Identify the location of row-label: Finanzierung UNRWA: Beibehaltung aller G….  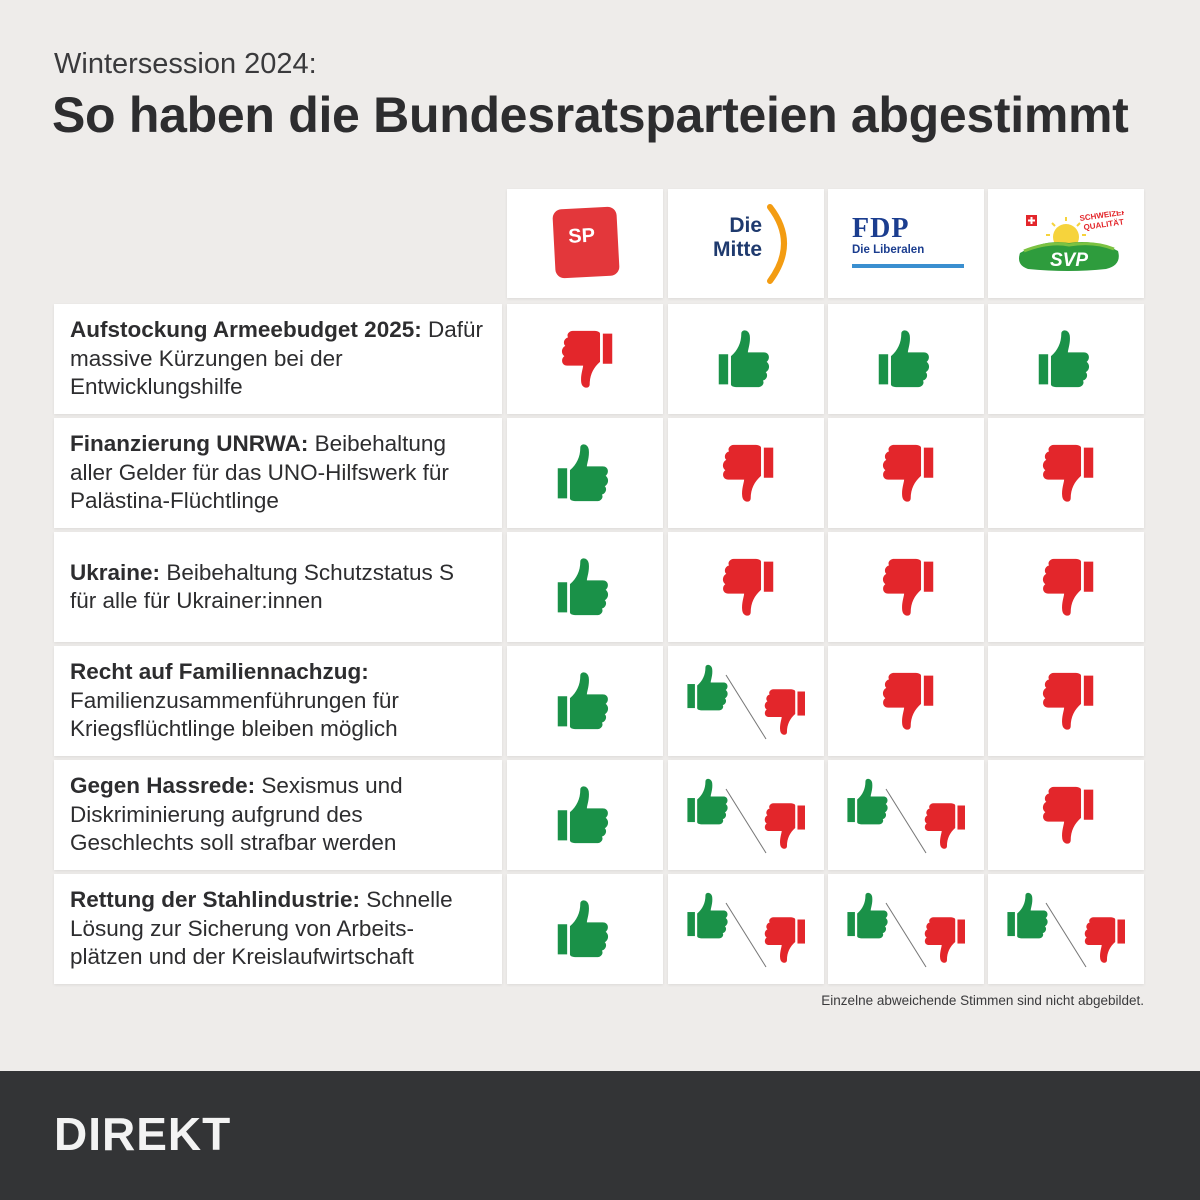
(278, 473).